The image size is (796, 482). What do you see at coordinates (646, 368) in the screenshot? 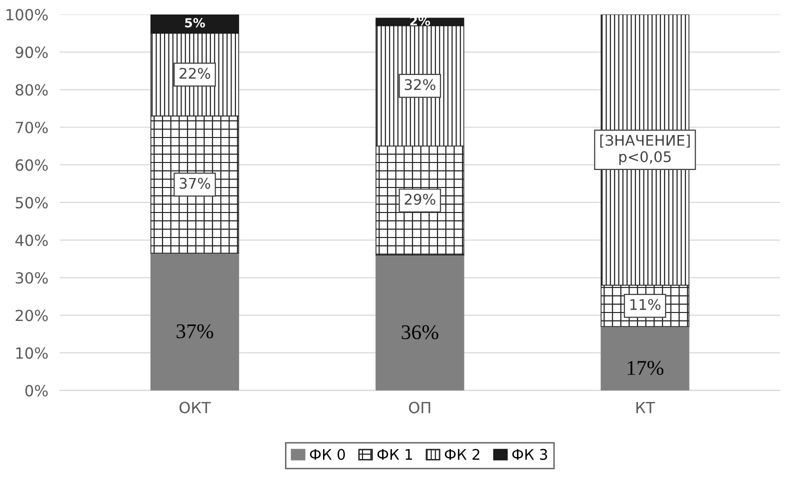
I see `data-label: 17%` at bounding box center [646, 368].